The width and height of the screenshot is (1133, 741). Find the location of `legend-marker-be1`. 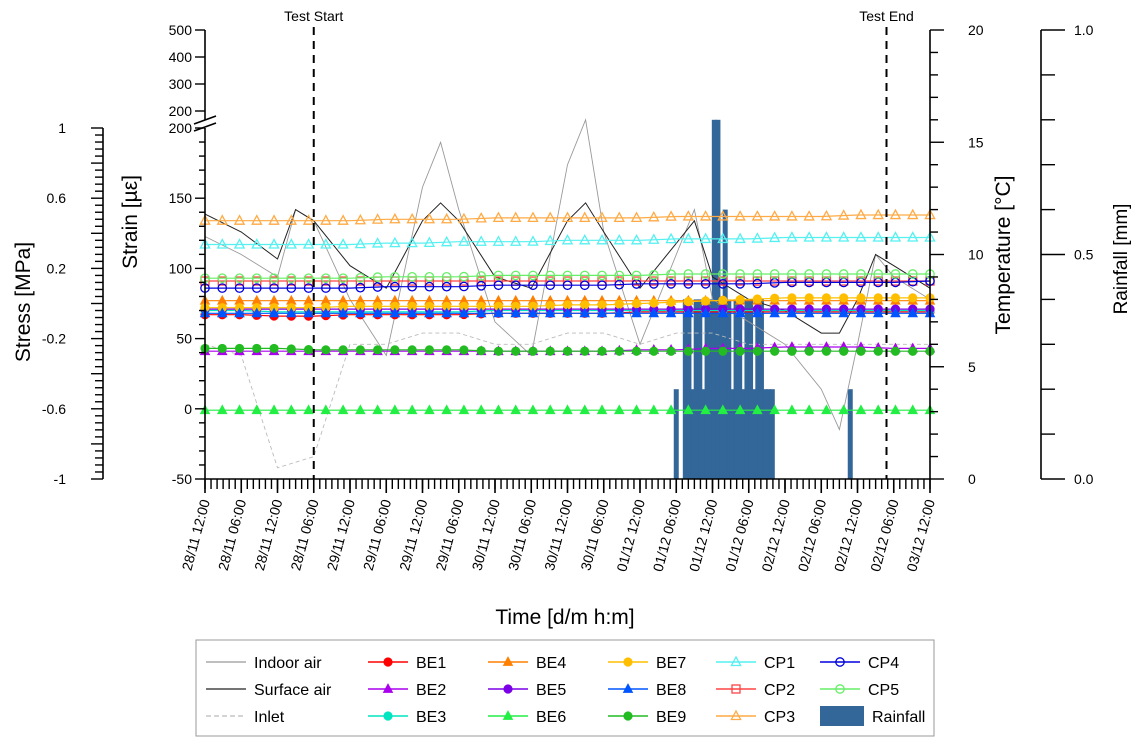

legend-marker-be1 is located at coordinates (388, 662).